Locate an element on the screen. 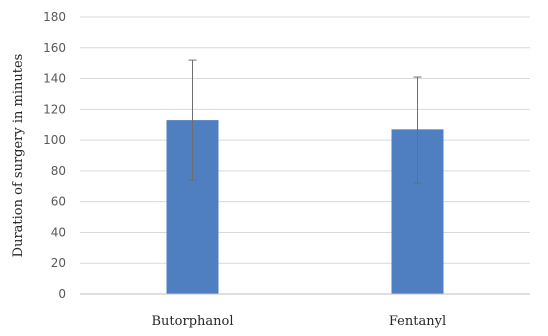  error-bar-butorphanol is located at coordinates (192, 120).